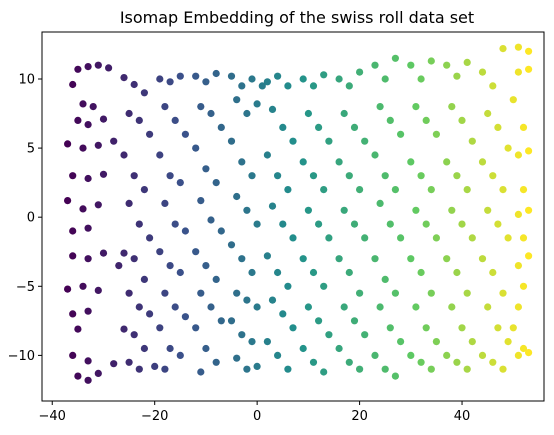  Describe the element at coordinates (26, 79) in the screenshot. I see `y-tick-label: 10` at that location.